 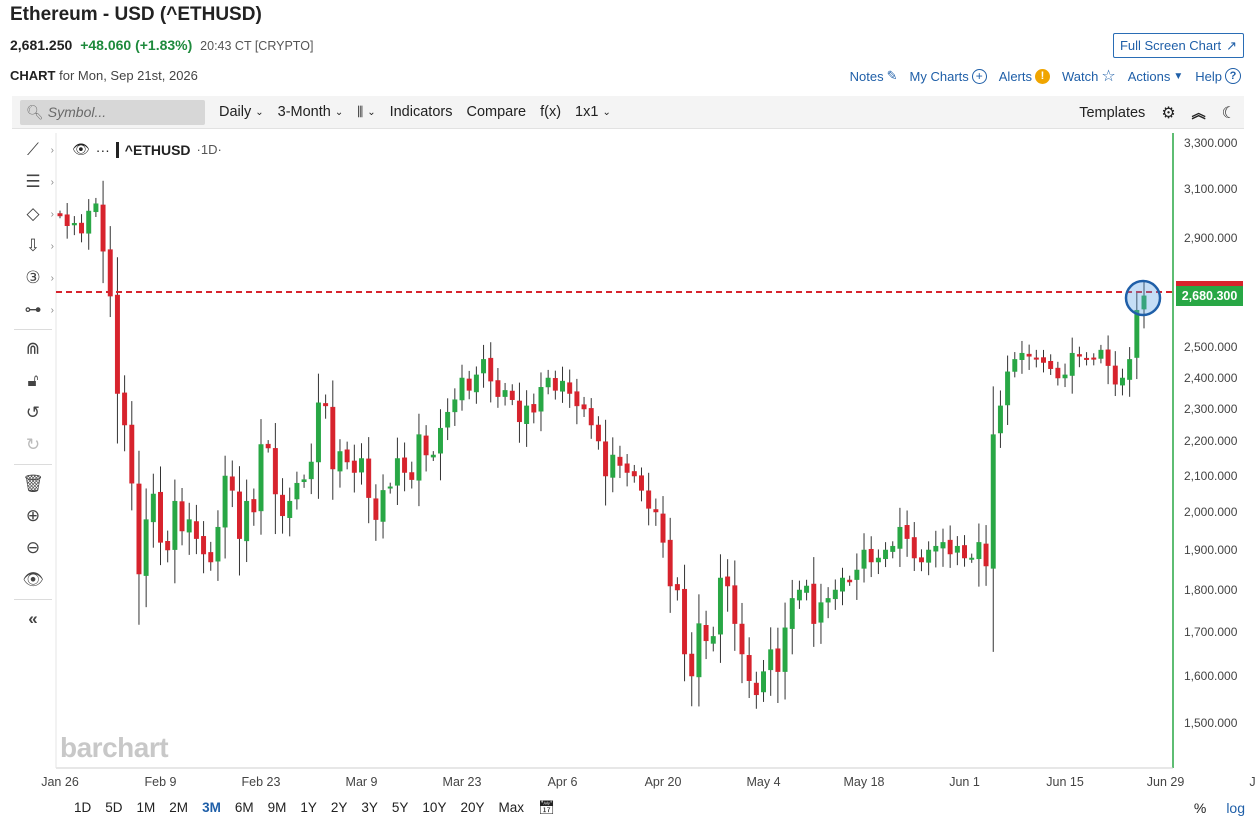 What do you see at coordinates (472, 807) in the screenshot?
I see `range-20y: 20Y` at bounding box center [472, 807].